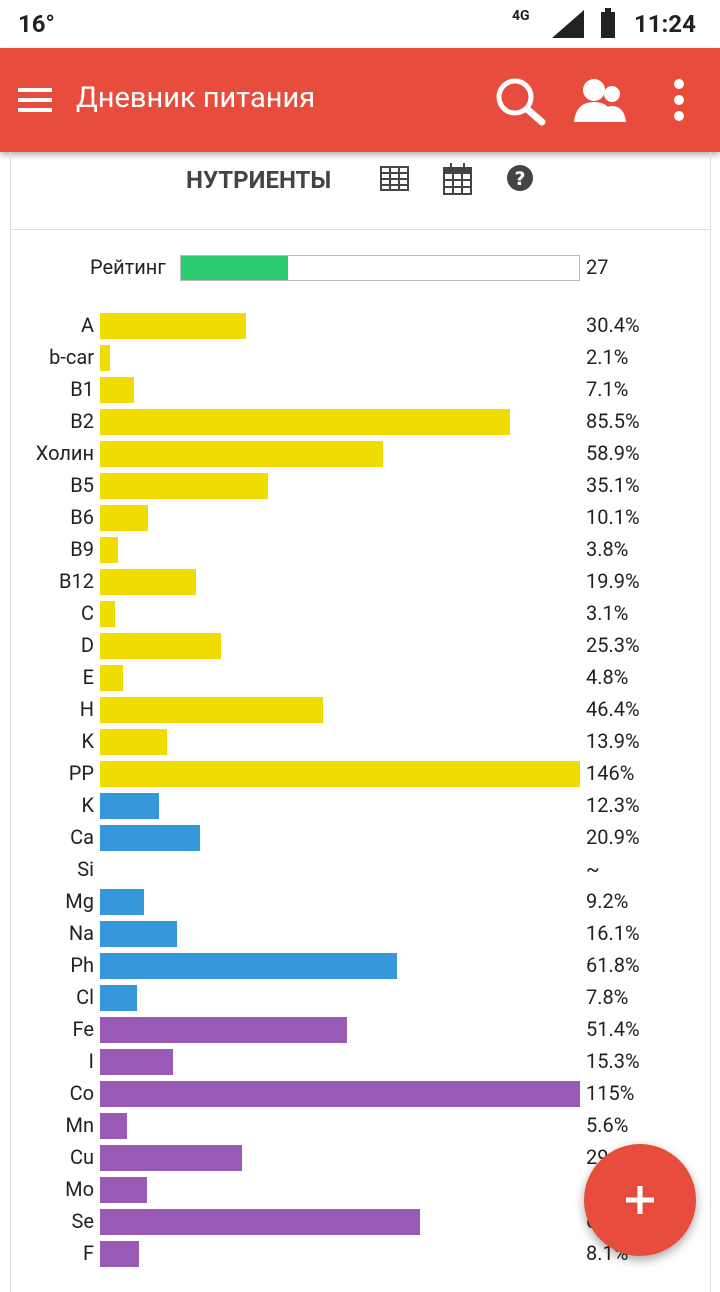 This screenshot has width=720, height=1292. I want to click on status-bar: 16° 4G 11:24, so click(360, 24).